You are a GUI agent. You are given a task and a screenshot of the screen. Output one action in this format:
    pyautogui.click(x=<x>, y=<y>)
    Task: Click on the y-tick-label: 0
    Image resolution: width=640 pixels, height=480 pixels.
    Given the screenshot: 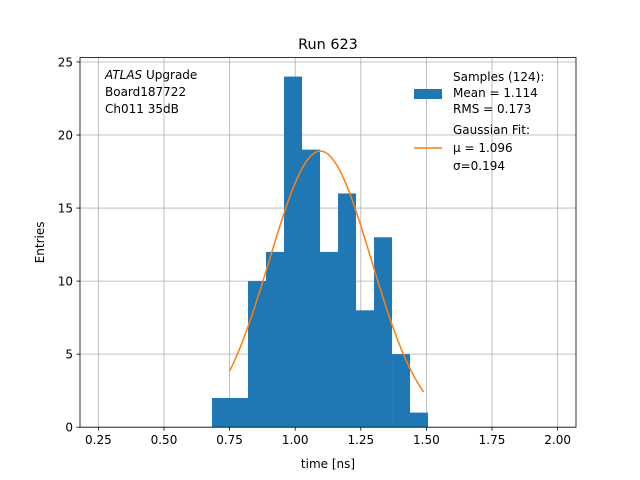 What is the action you would take?
    pyautogui.click(x=69, y=428)
    